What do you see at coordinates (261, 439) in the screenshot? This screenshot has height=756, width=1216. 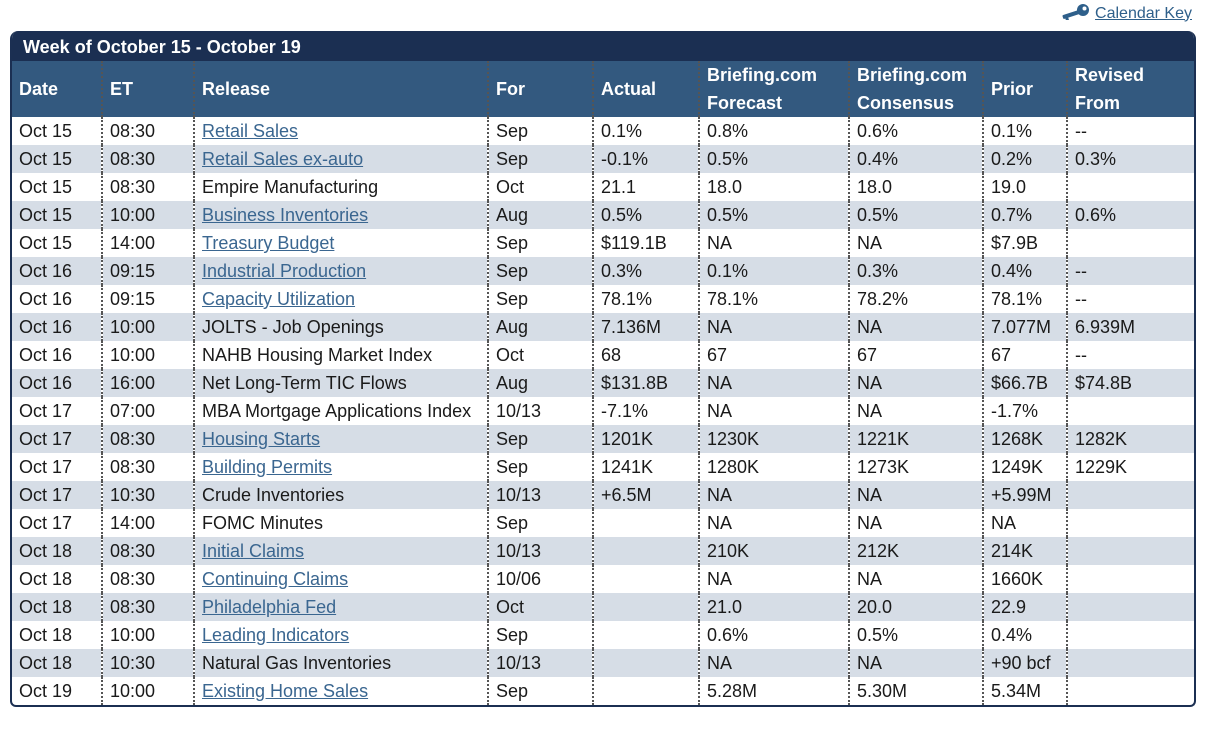 I see `release-link: Housing Starts` at bounding box center [261, 439].